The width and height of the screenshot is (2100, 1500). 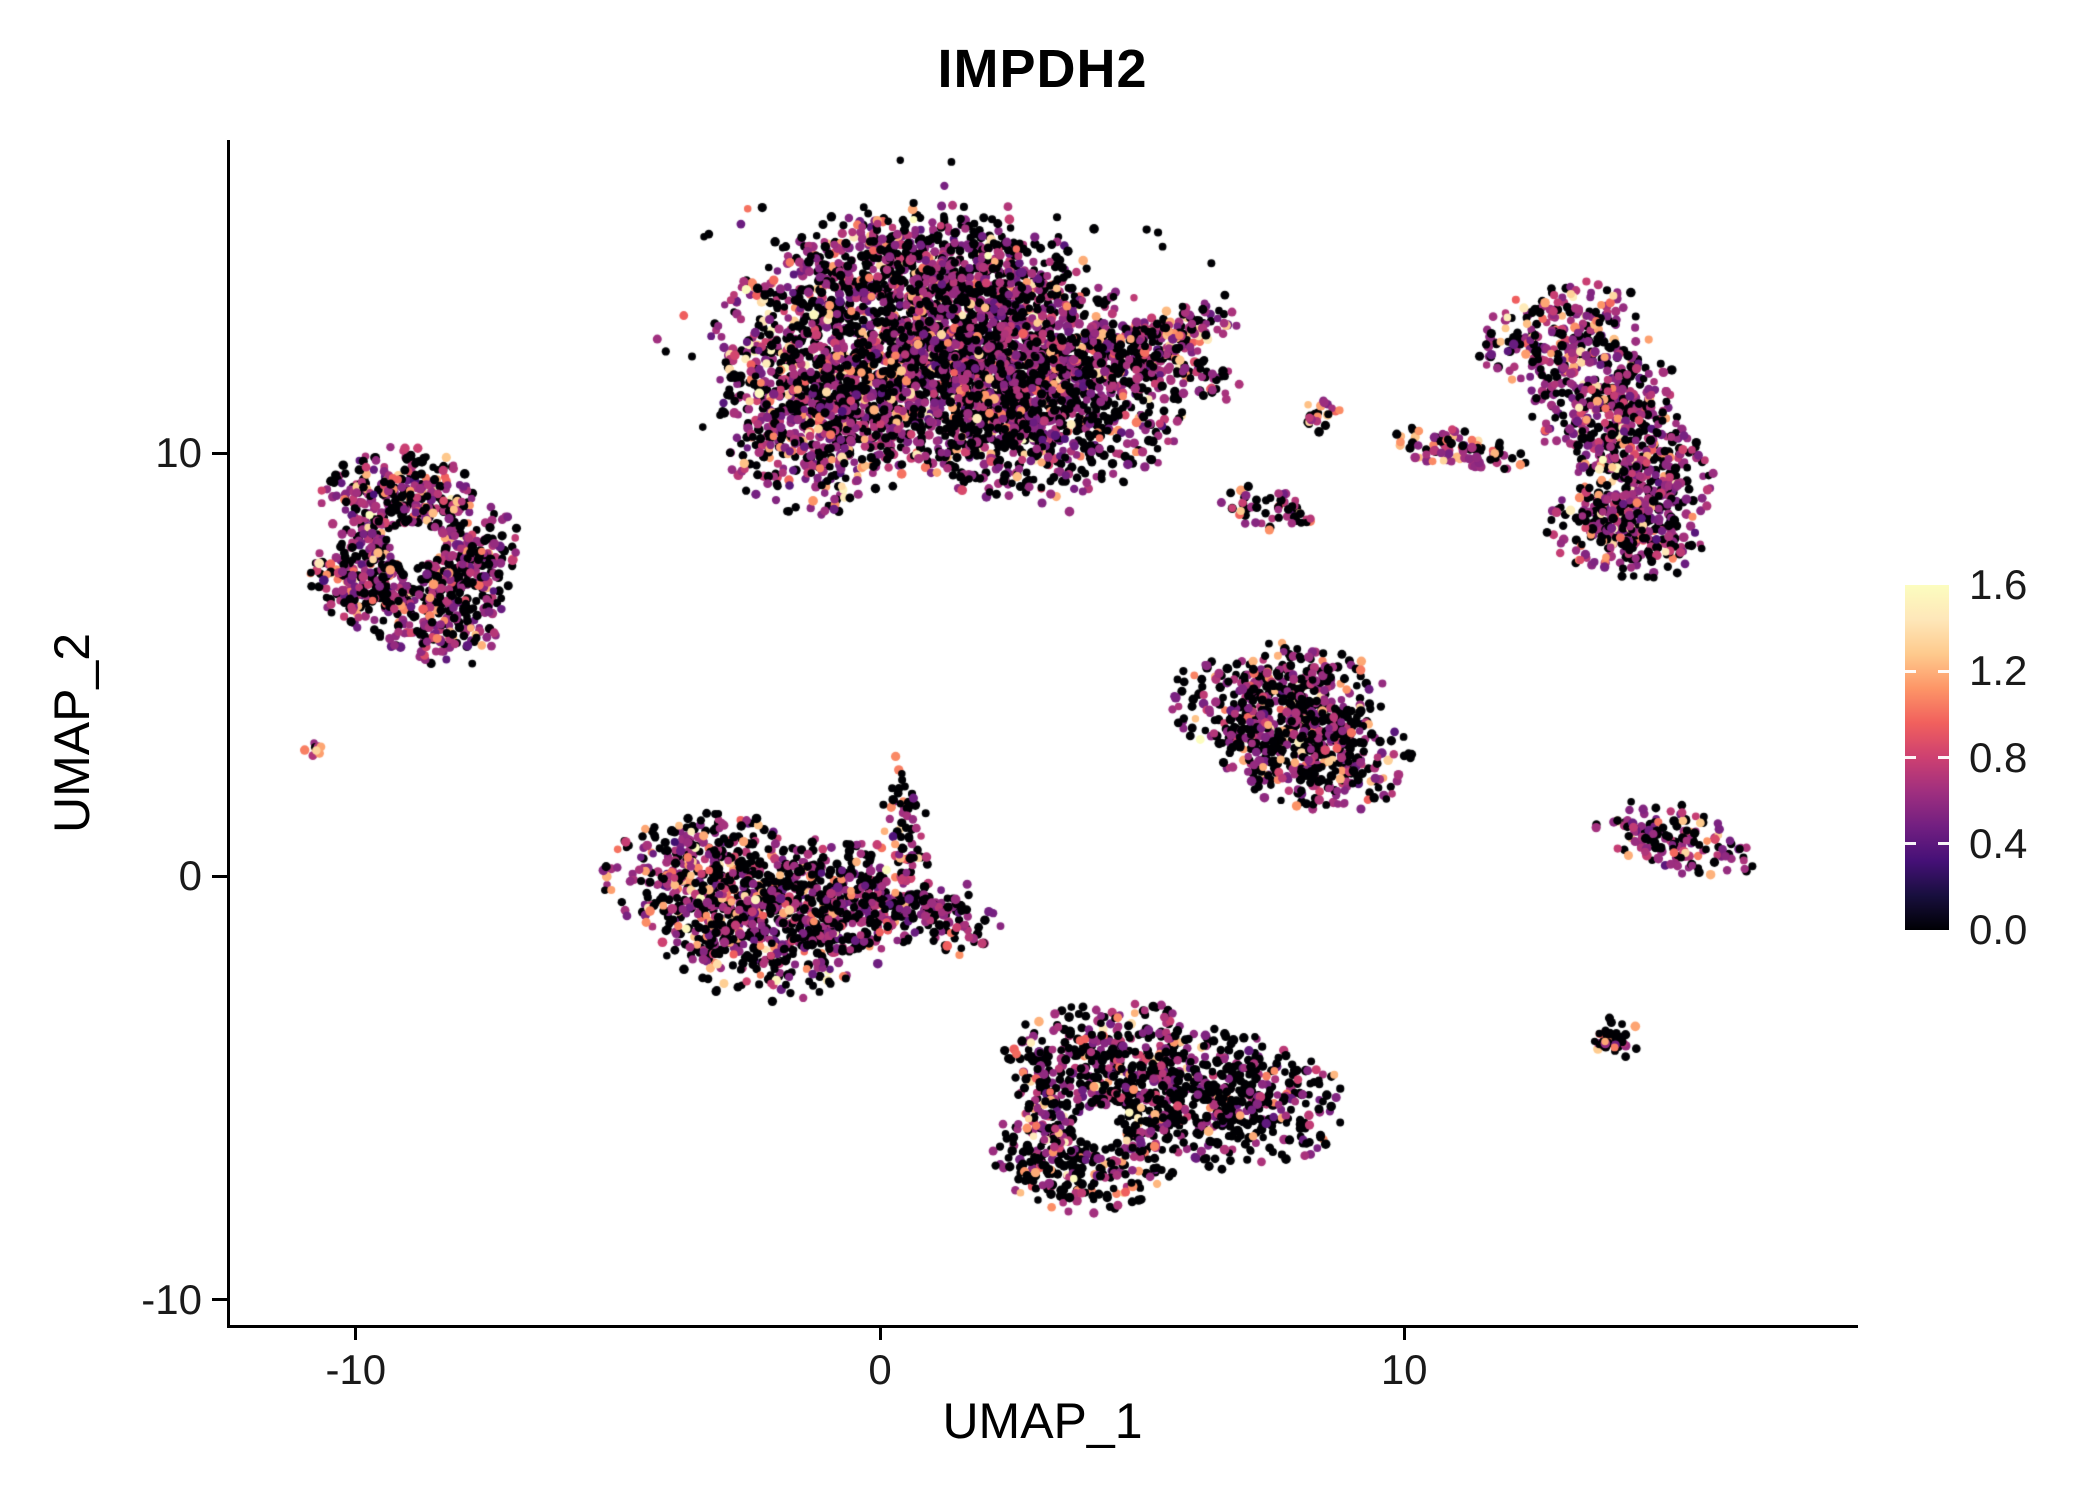 I want to click on colorbar-tick-label: 0.4, so click(x=1998, y=843).